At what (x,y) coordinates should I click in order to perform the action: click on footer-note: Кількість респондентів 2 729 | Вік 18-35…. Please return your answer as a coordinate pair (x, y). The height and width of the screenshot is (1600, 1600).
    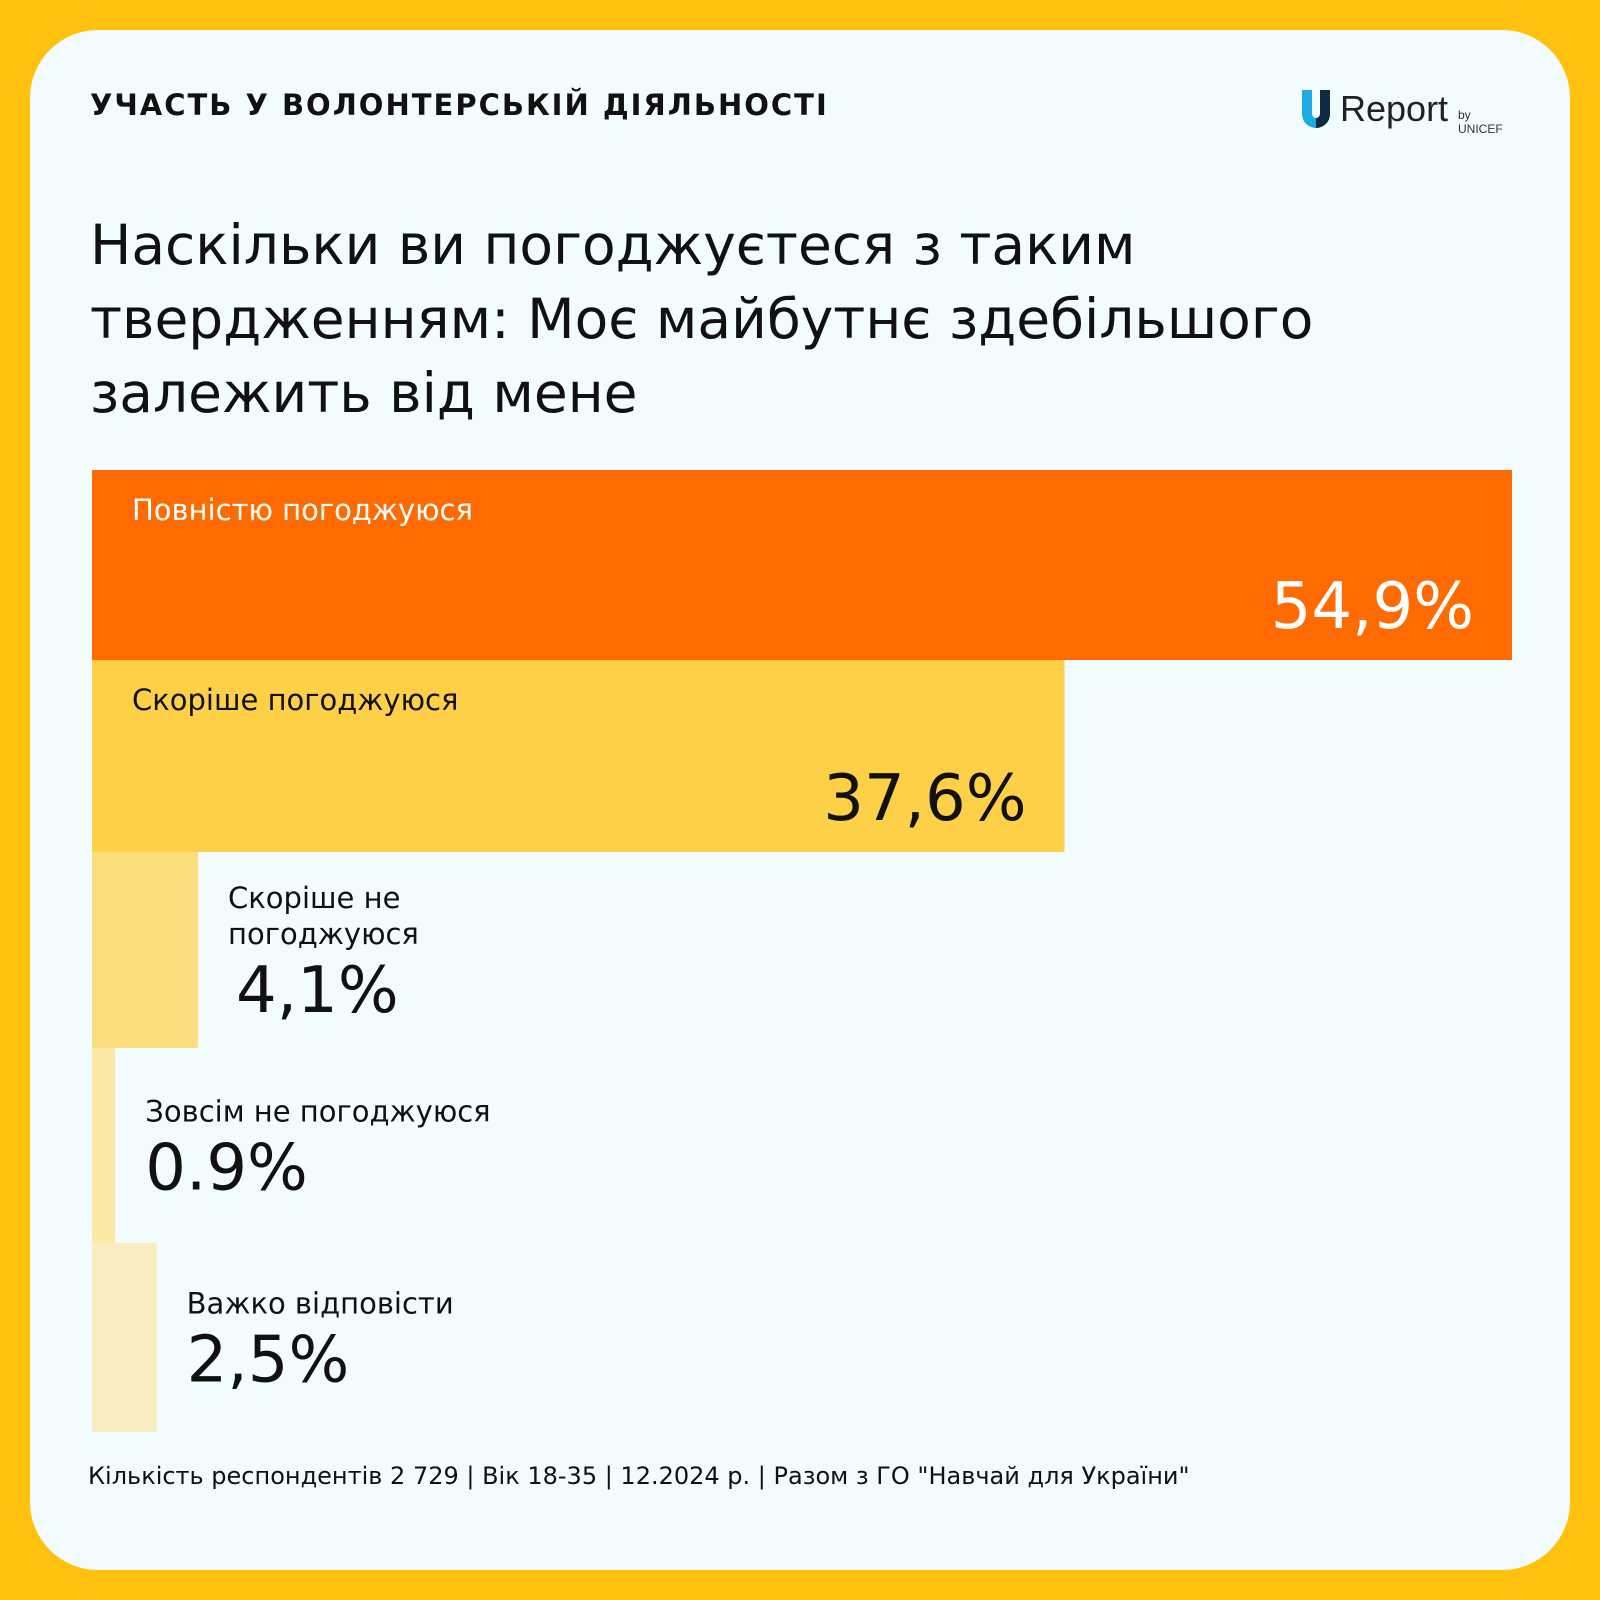
    Looking at the image, I should click on (639, 1476).